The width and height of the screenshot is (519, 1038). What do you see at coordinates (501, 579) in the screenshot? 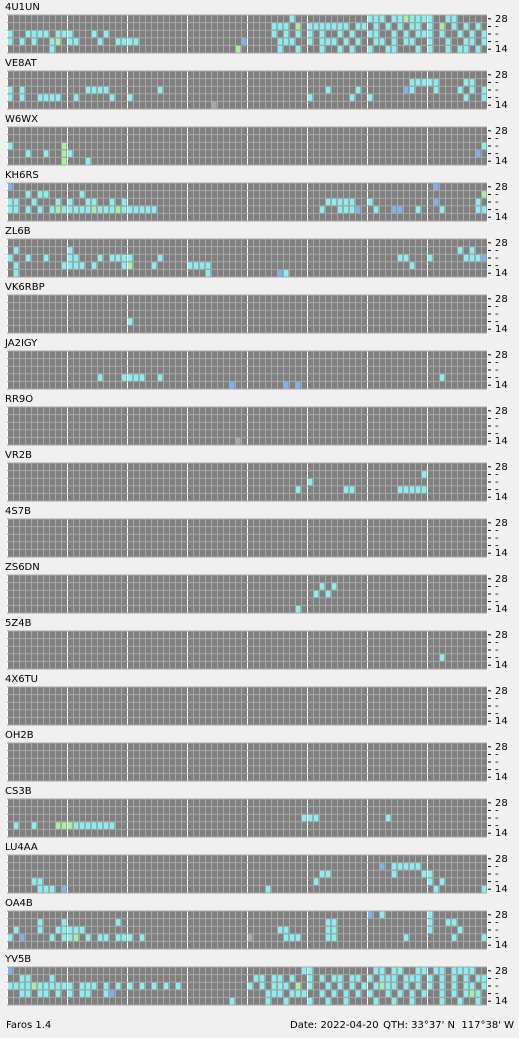
I see `row-label: 28` at bounding box center [501, 579].